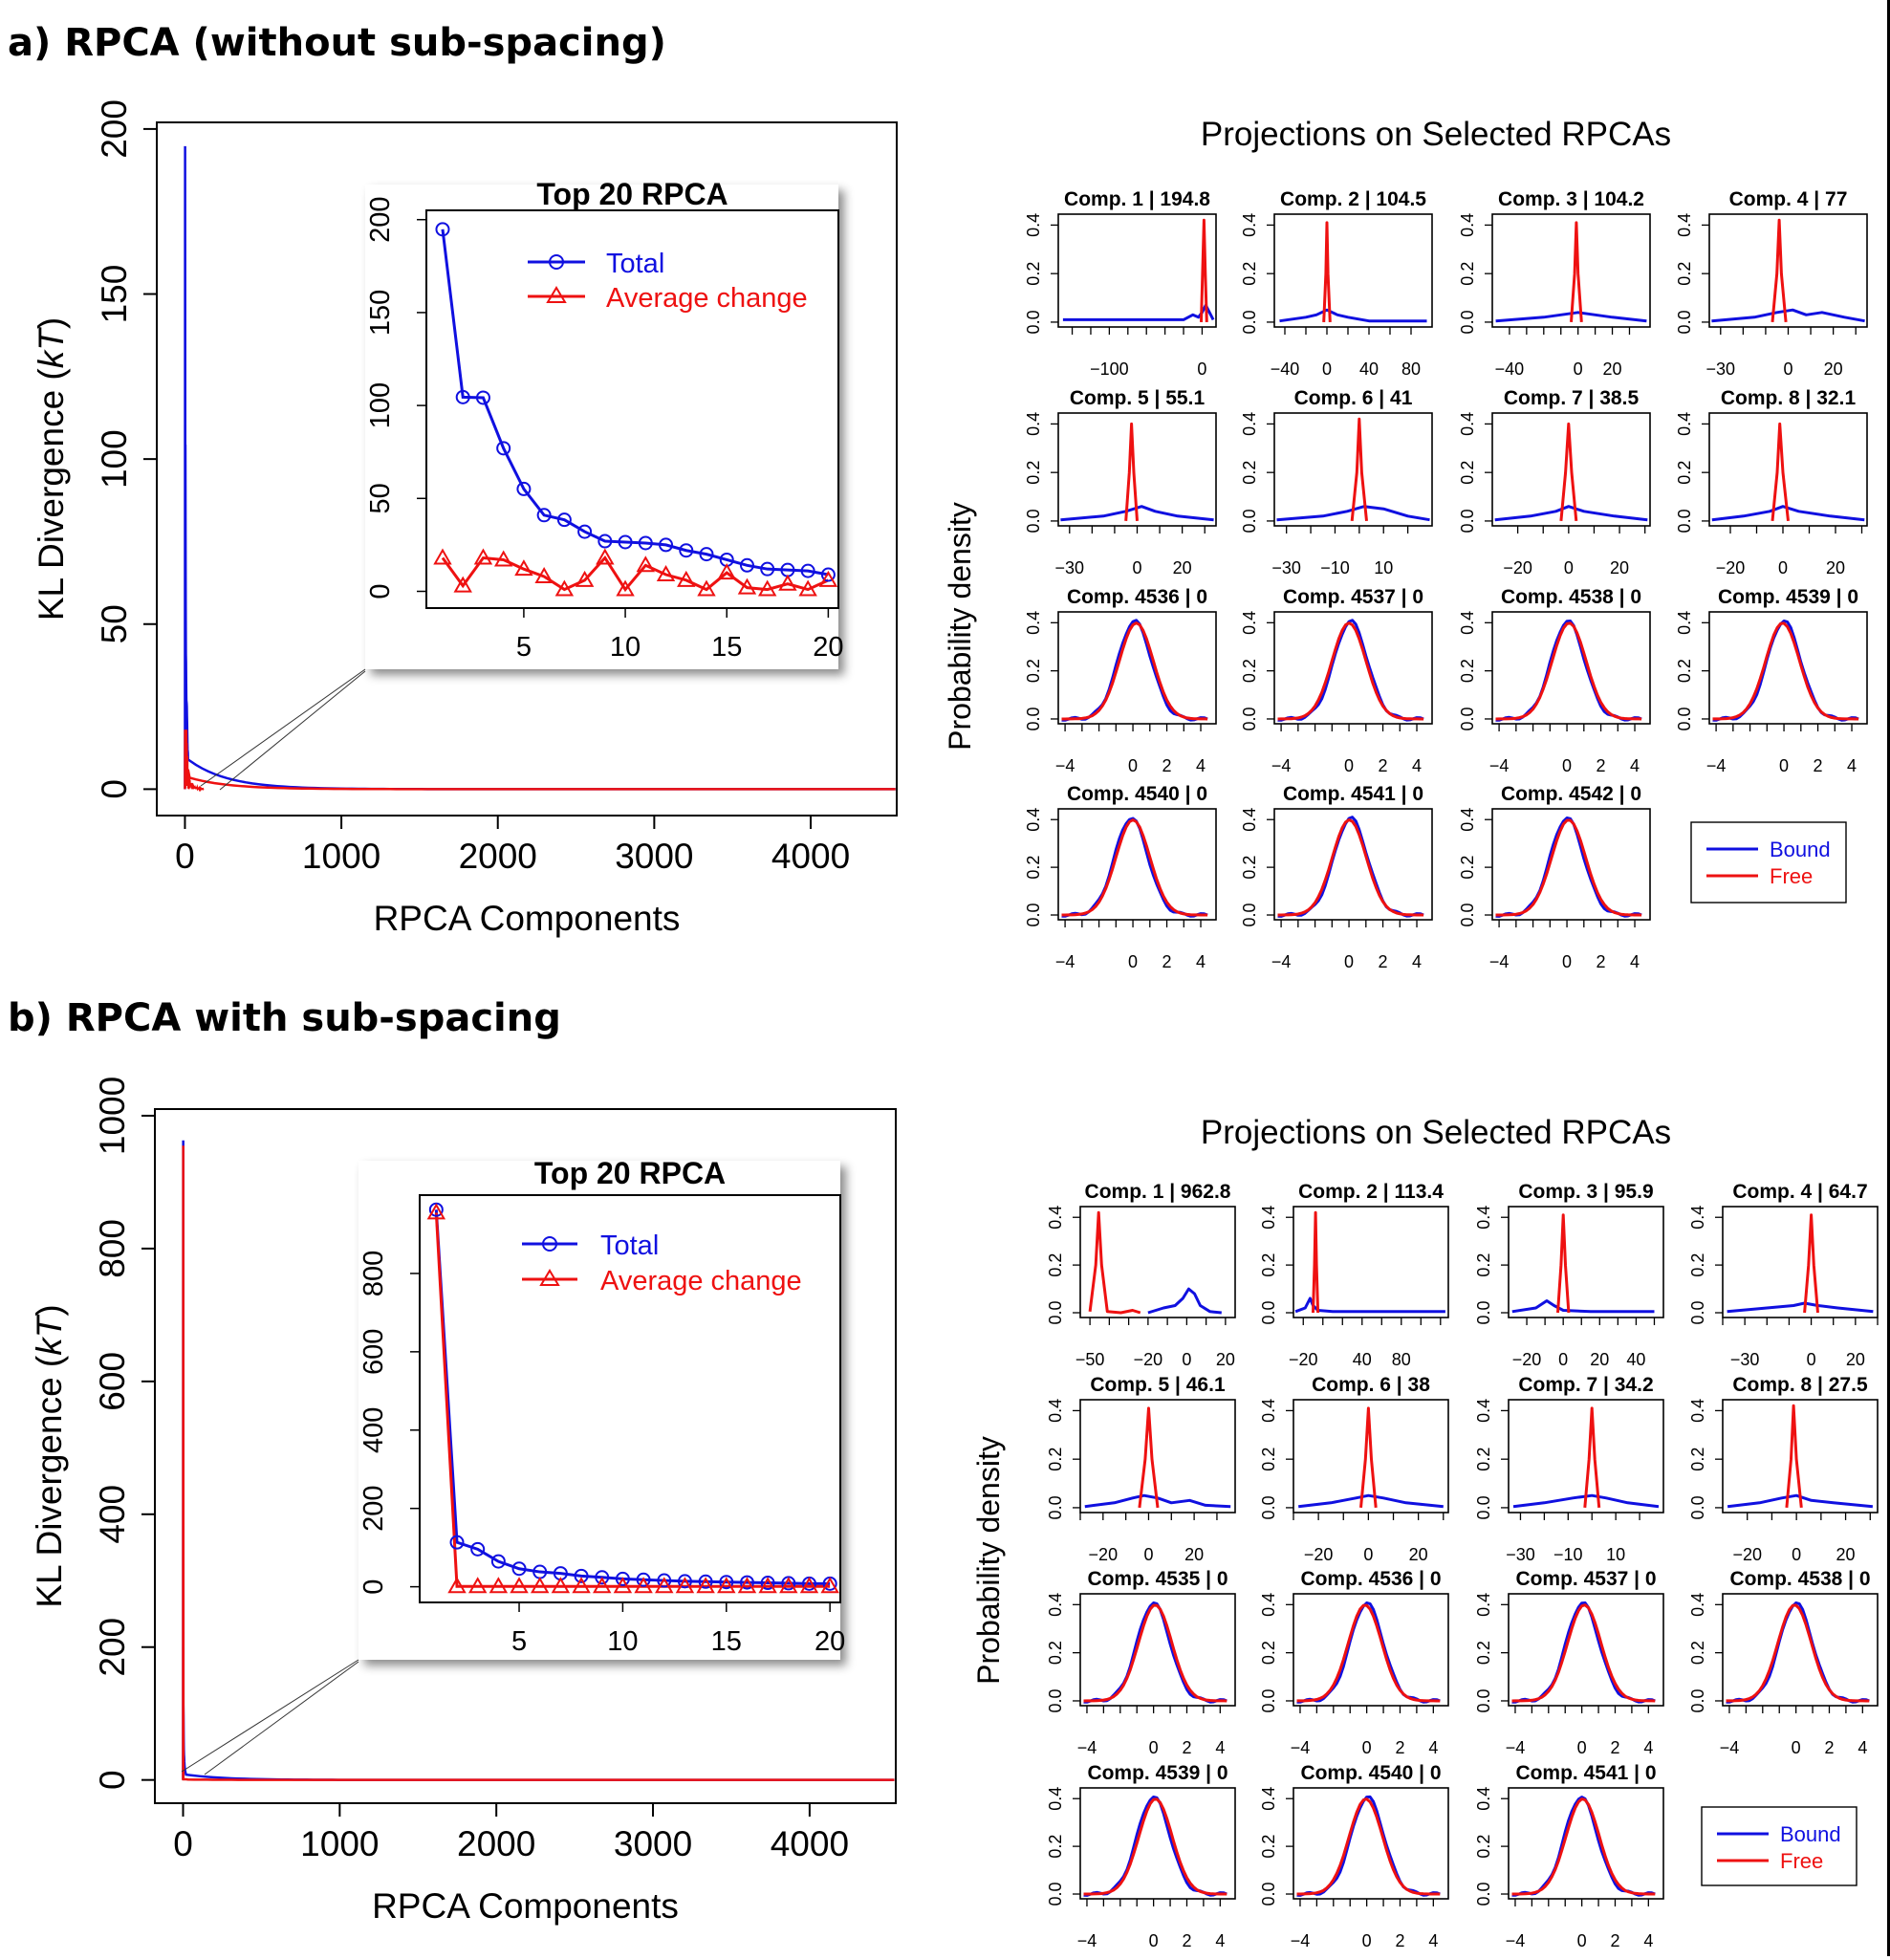 This screenshot has width=1890, height=1960. What do you see at coordinates (1784, 1469) in the screenshot?
I see `density-subplot: Comp. 8 | 27.5 0.0 0.2 0.4 −20 0 20` at bounding box center [1784, 1469].